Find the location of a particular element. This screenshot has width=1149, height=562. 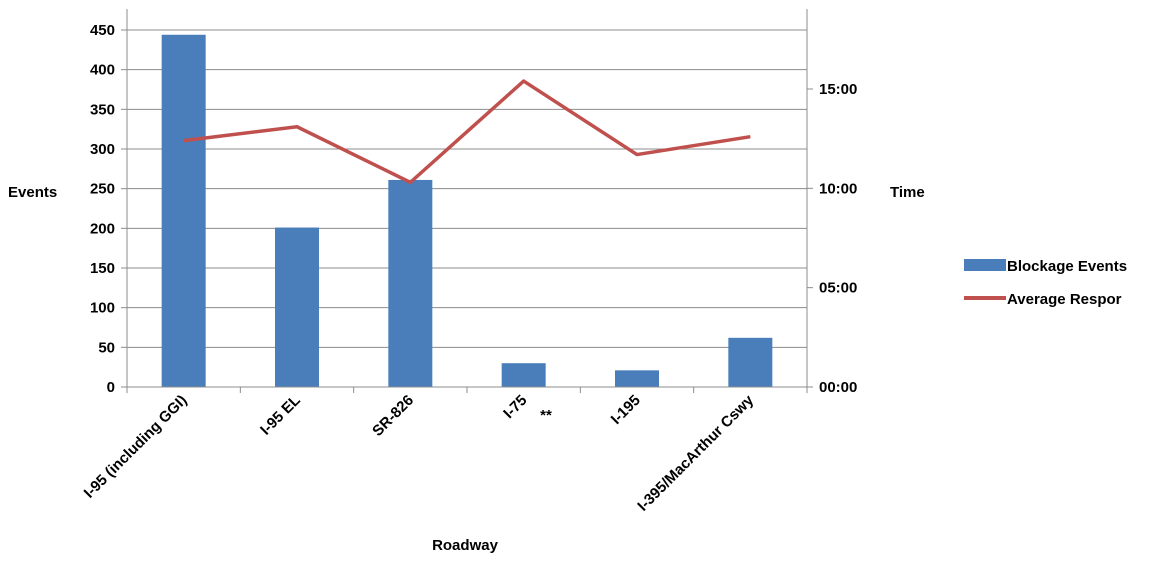

y2-tick-label: 10:00 is located at coordinates (838, 188).